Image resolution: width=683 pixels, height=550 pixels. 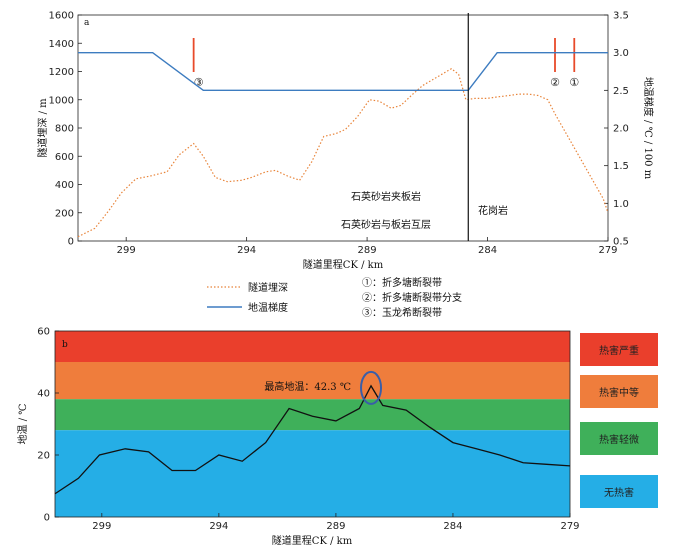 What do you see at coordinates (574, 82) in the screenshot?
I see `fault-line-label: ①` at bounding box center [574, 82].